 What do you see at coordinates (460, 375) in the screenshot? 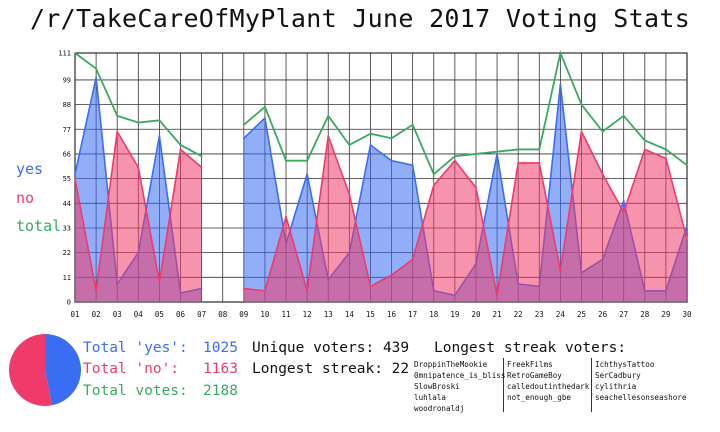
I see `streak-voter-name: 0mnipatence_is_bliss` at bounding box center [460, 375].